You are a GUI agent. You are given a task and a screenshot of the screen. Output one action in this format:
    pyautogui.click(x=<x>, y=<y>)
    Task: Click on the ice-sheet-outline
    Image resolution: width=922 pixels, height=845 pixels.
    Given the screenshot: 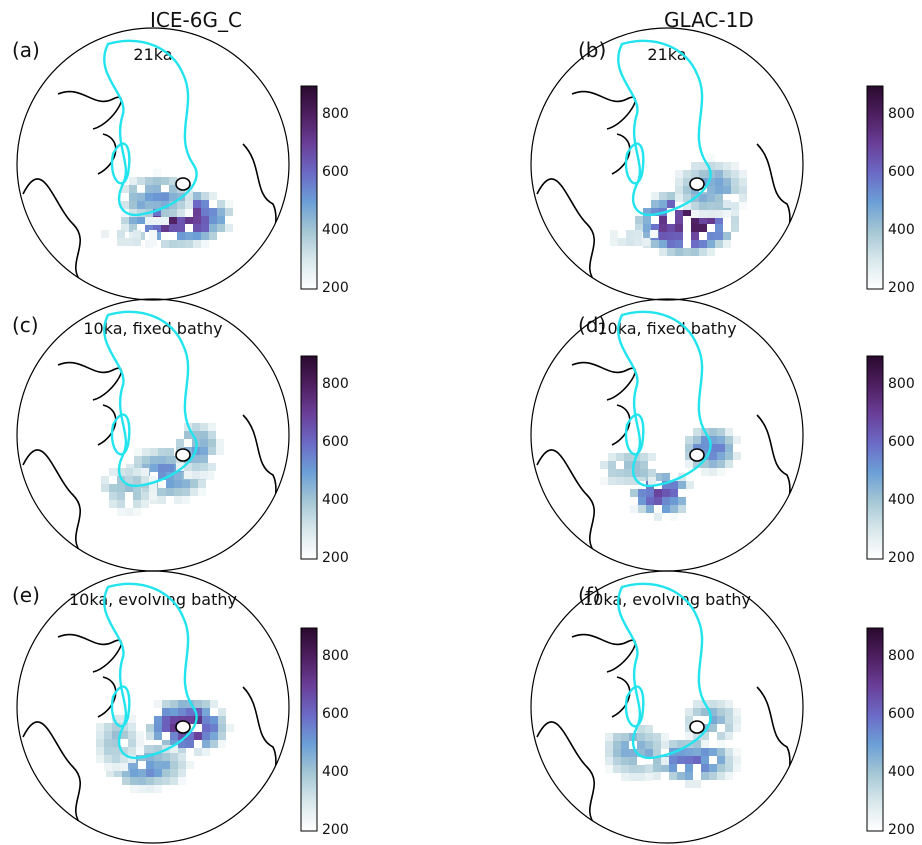 What is the action you would take?
    pyautogui.click(x=120, y=434)
    